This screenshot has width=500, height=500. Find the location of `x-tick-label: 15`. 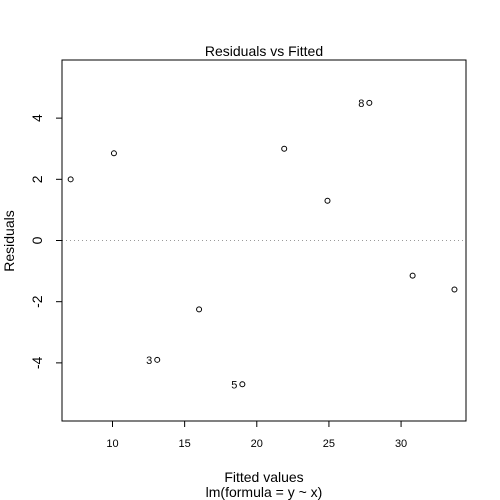

x-tick-label: 15 is located at coordinates (185, 444).